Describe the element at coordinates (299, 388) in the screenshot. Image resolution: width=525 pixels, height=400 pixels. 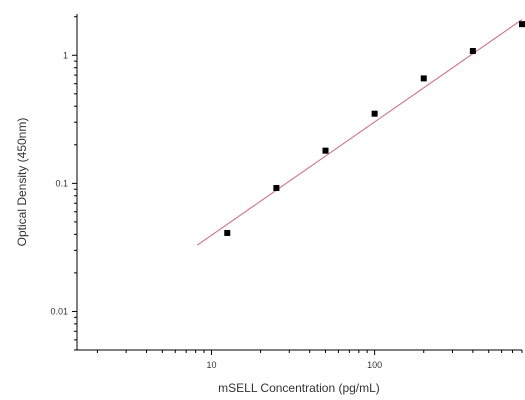
I see `x-axis-title: mSELL Concentration (pg/mL)` at that location.